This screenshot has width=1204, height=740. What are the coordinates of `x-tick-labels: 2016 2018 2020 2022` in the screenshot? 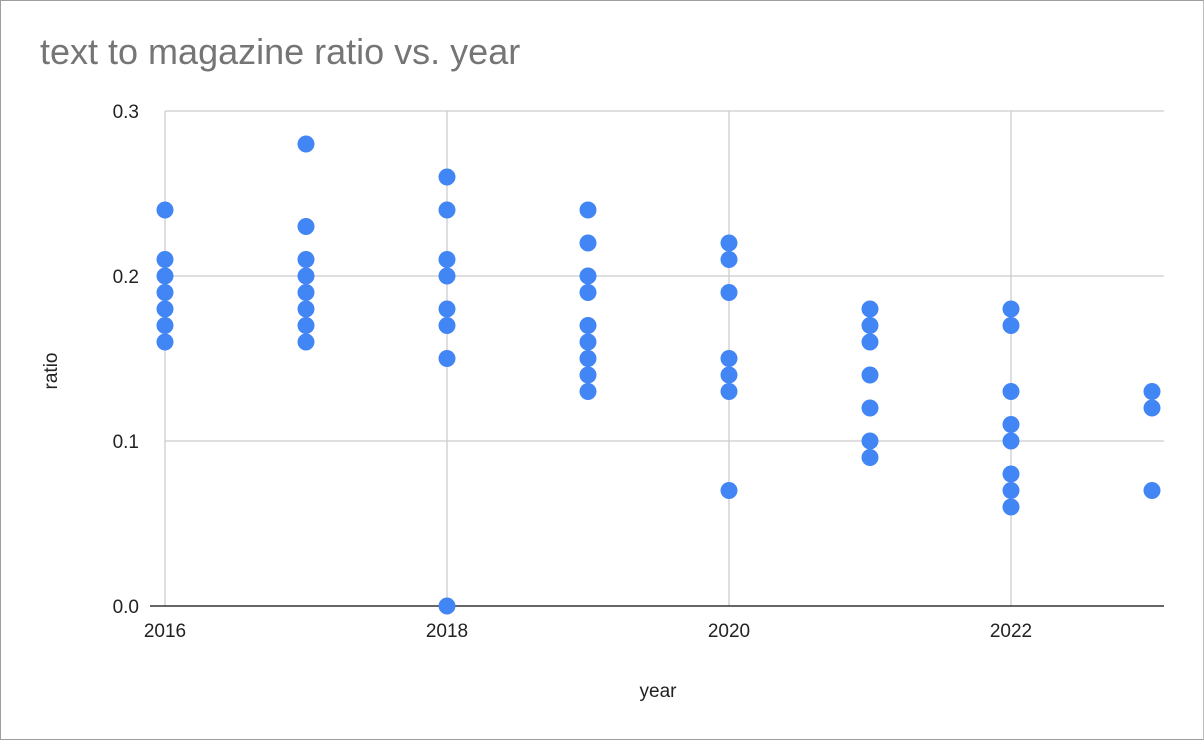 It's located at (588, 631).